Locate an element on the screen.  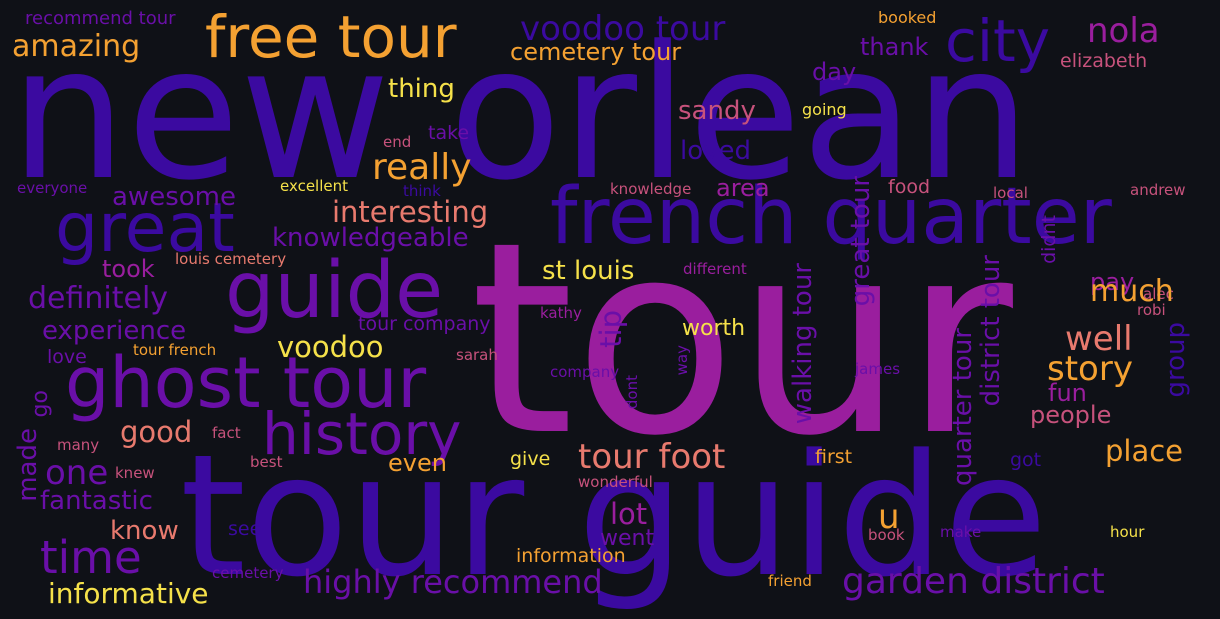
word-cemetery-tour: cemetery tour is located at coordinates (596, 52).